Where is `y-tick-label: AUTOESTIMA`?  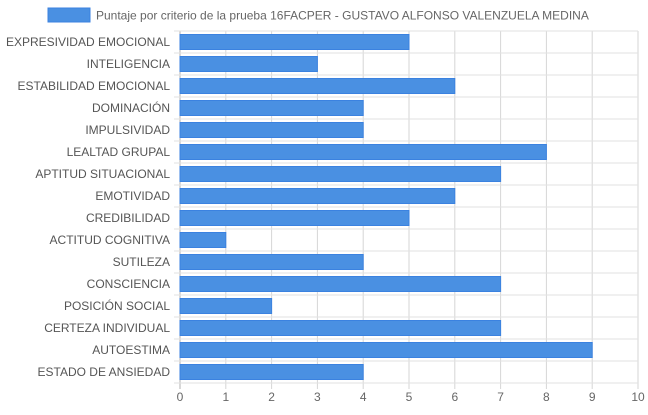
y-tick-label: AUTOESTIMA is located at coordinates (131, 350).